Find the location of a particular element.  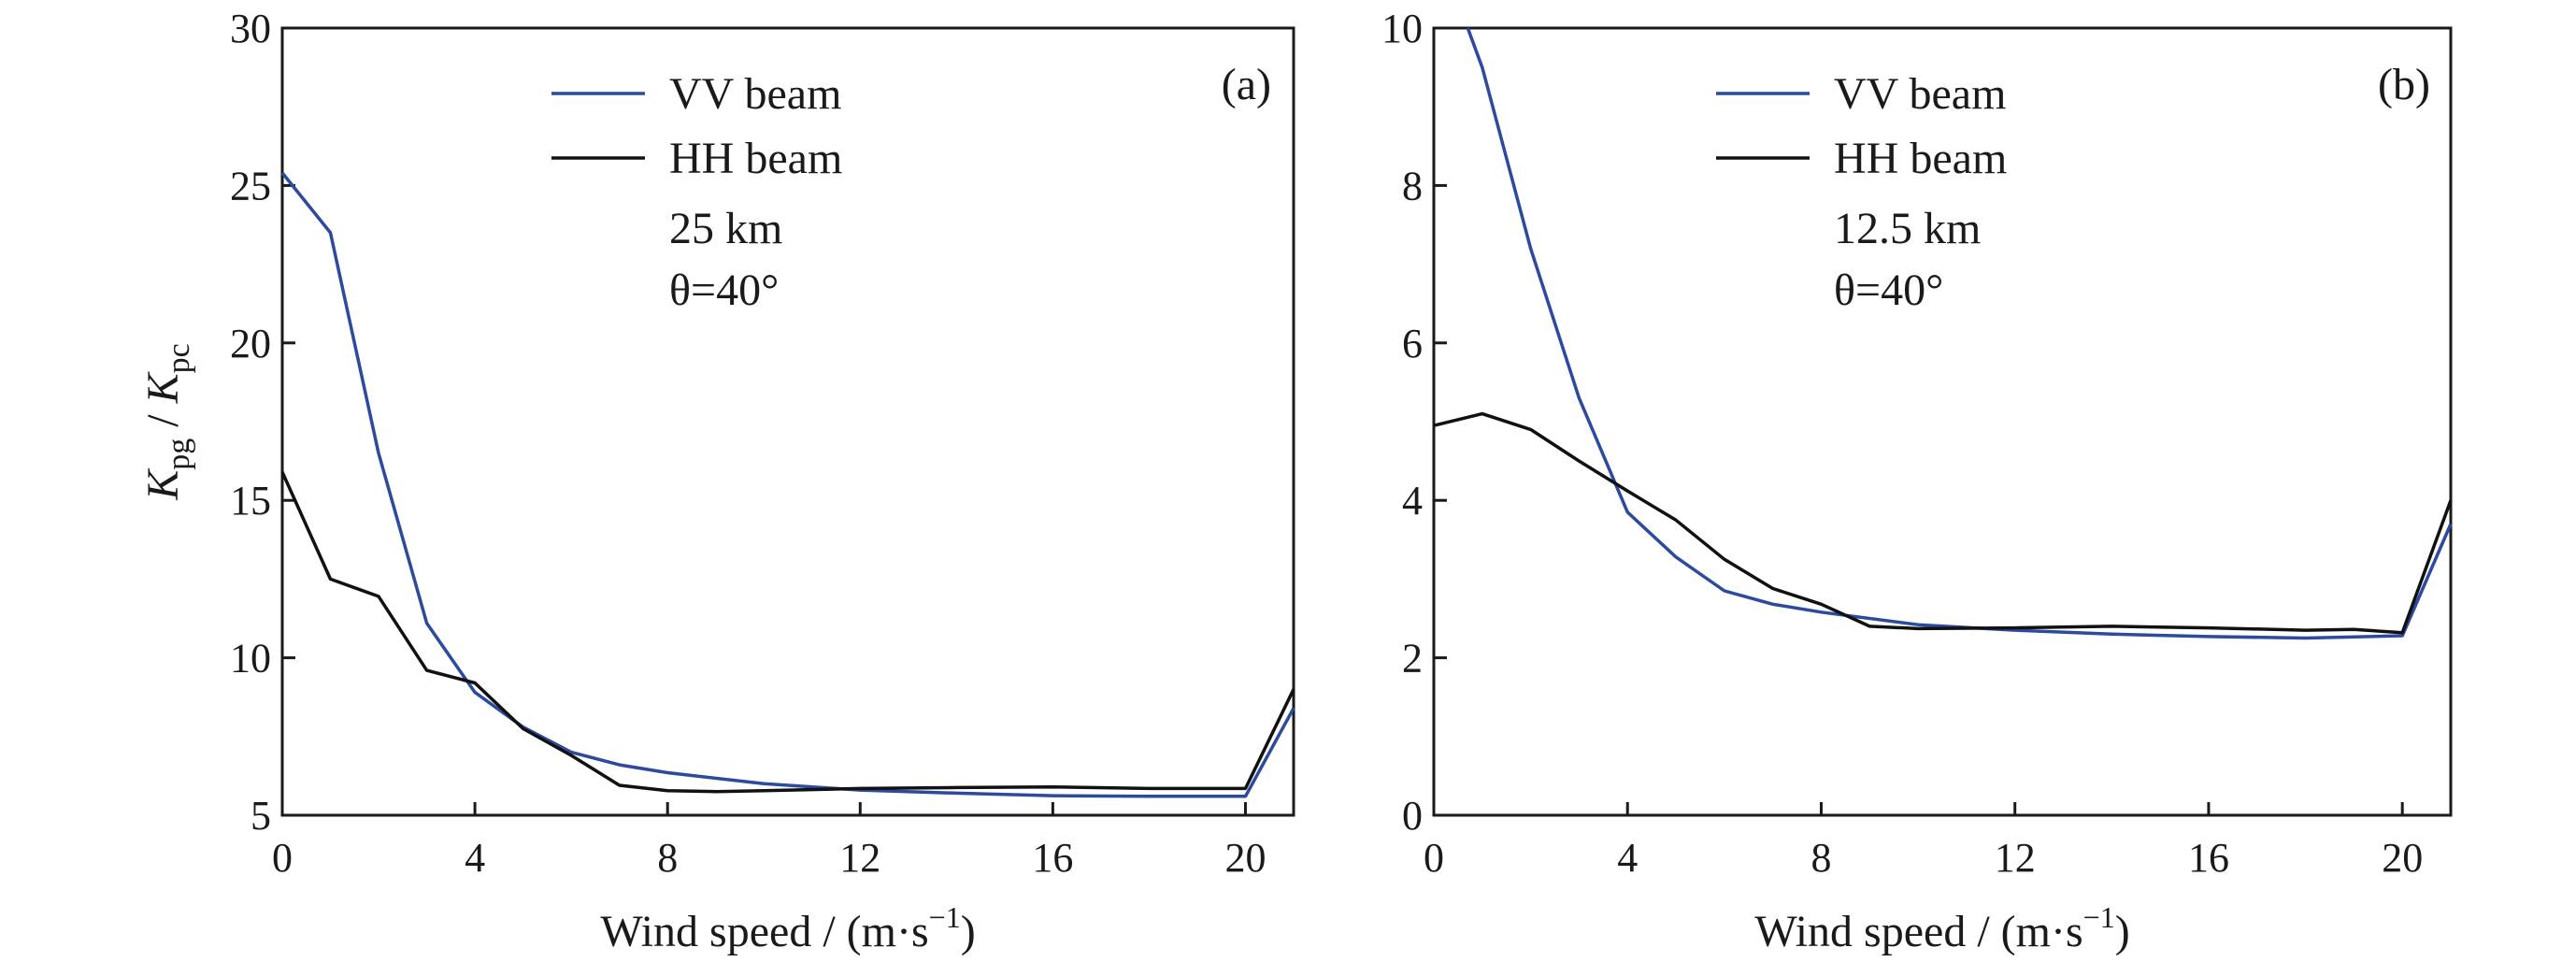

panel-label: (a) is located at coordinates (1246, 84).